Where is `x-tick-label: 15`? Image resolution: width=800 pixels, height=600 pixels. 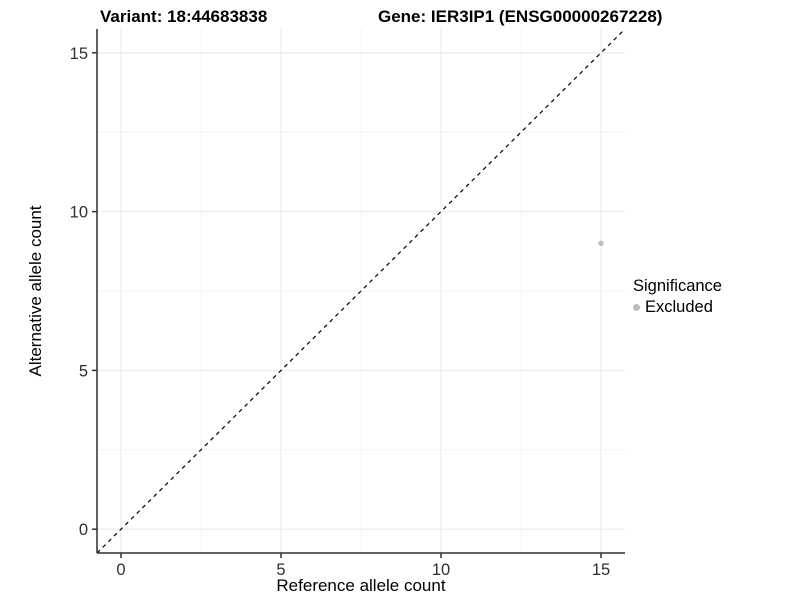 x-tick-label: 15 is located at coordinates (601, 570).